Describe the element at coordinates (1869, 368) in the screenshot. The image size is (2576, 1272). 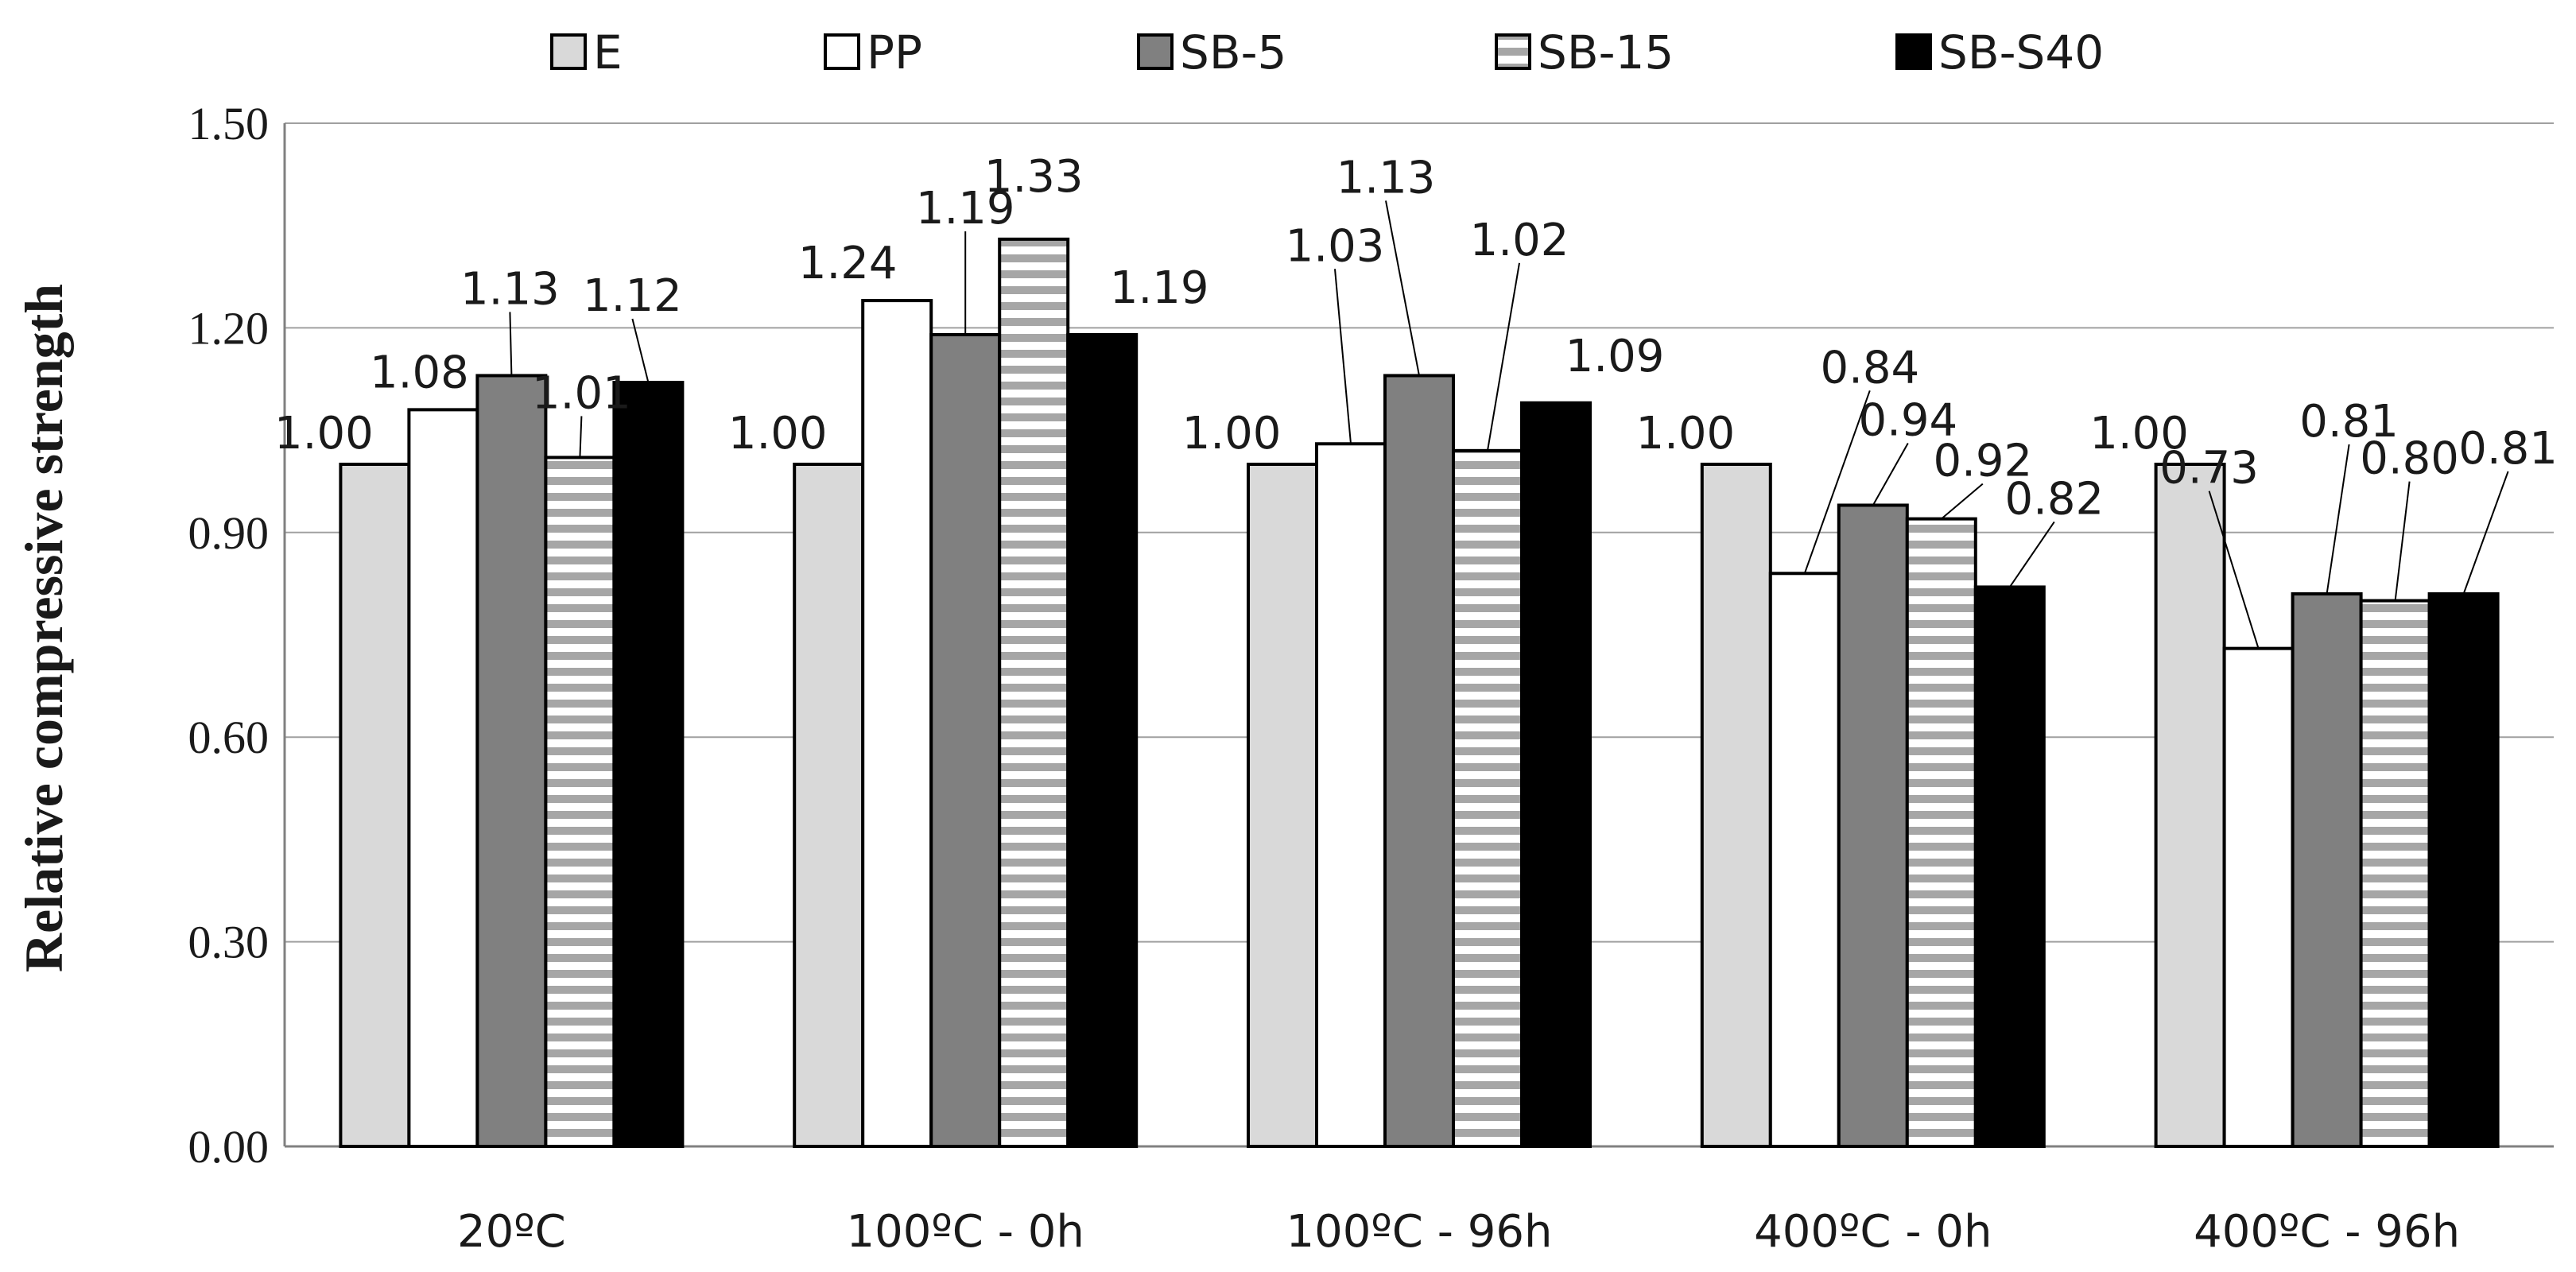
I see `data-label: 0.84` at that location.